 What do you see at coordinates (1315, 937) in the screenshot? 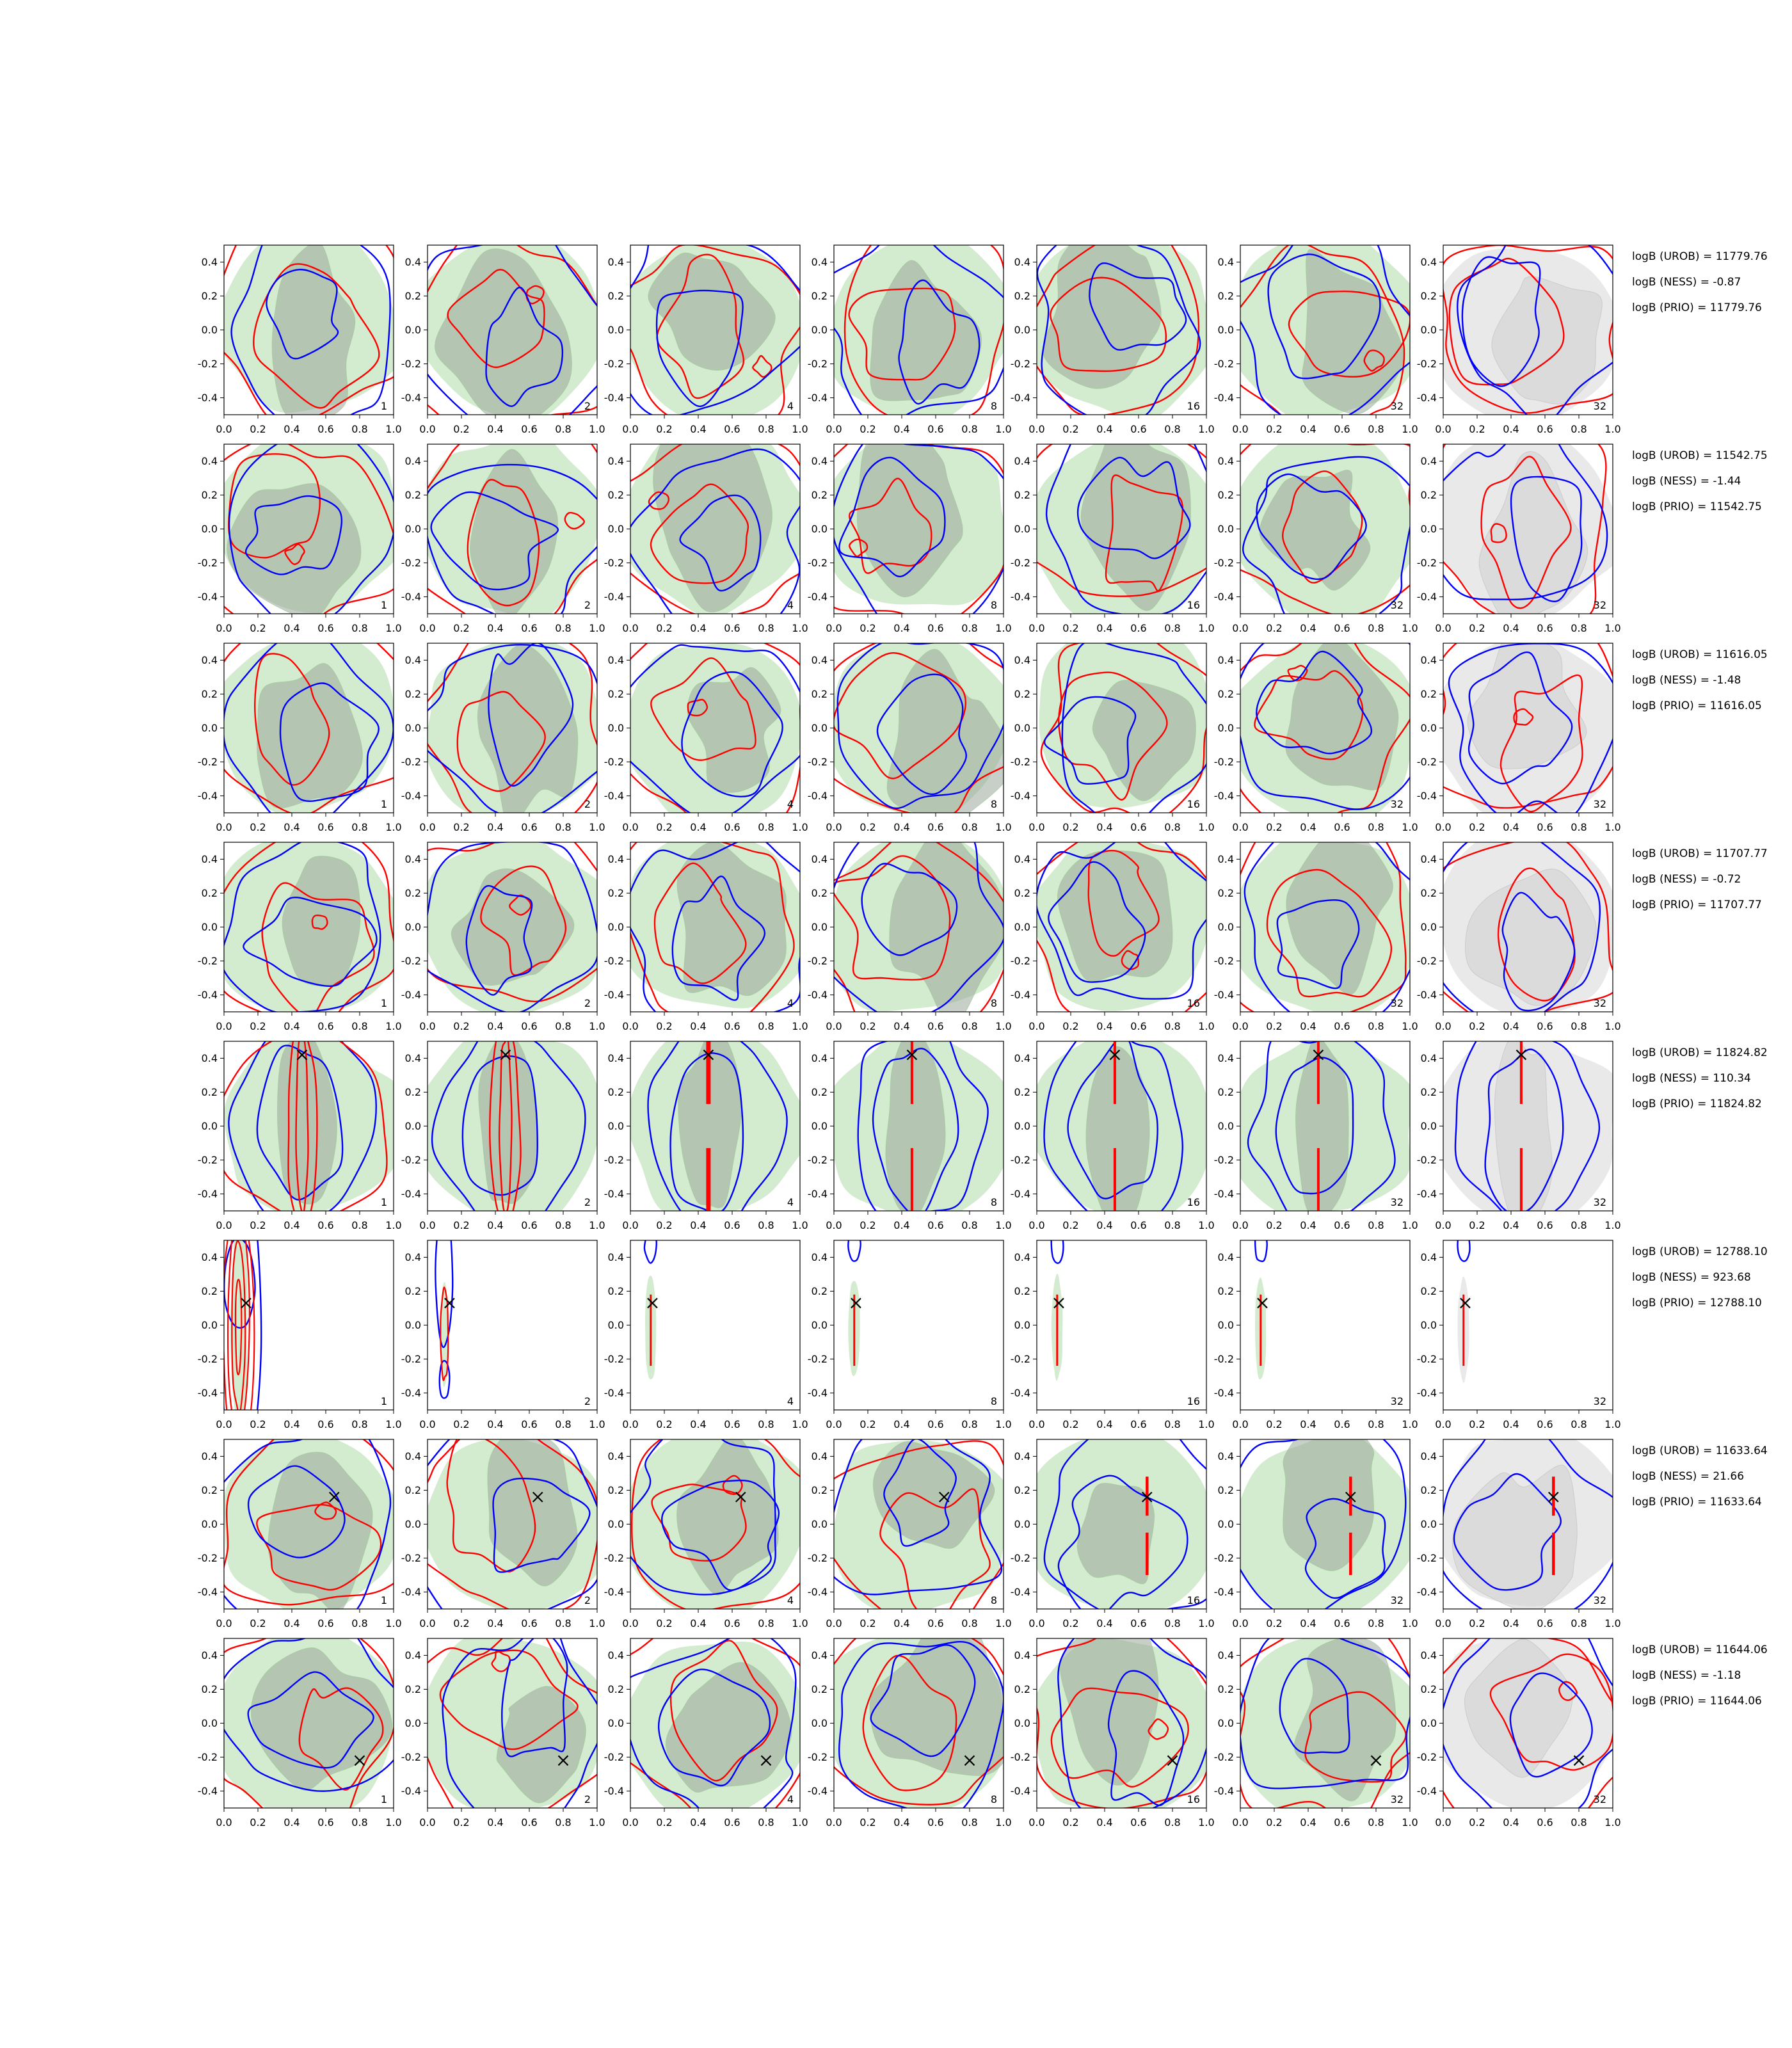
I see `contour-panel-r4c6: 0.0 0.2 0.4 0.6 0.8 1.0 0.4 0.2 0.0 -0.2 -0.4 32` at bounding box center [1315, 937].